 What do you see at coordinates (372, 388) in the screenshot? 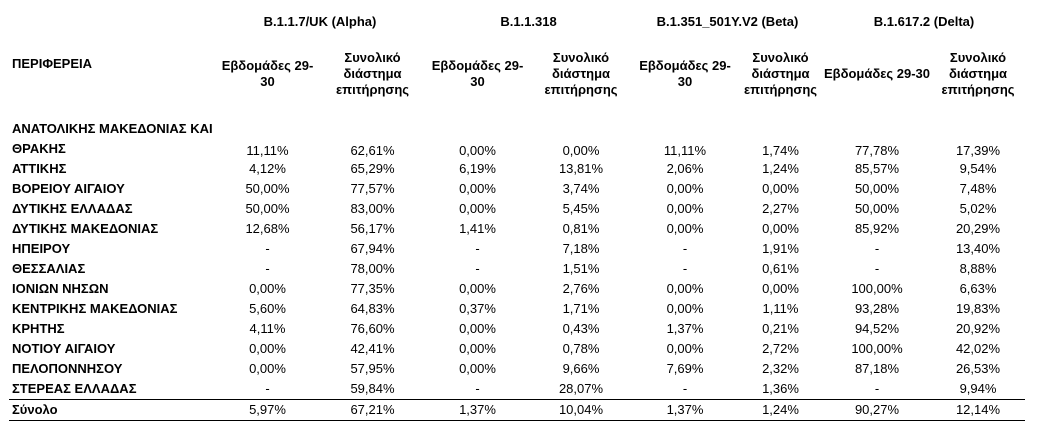
I see `value-cell: 59,84%` at bounding box center [372, 388].